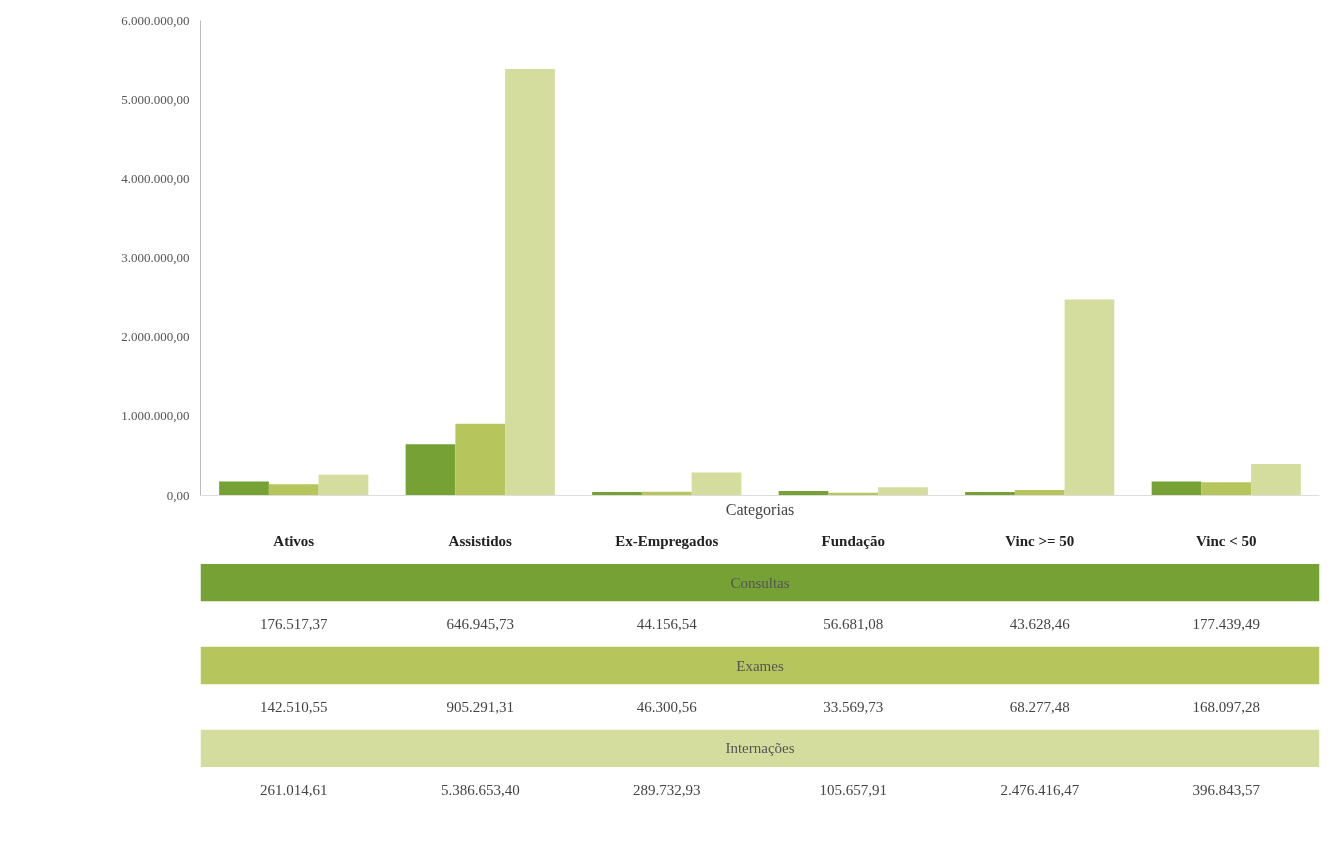 This screenshot has width=1329, height=860. Describe the element at coordinates (480, 541) in the screenshot. I see `x-tick-label: Assistidos` at that location.